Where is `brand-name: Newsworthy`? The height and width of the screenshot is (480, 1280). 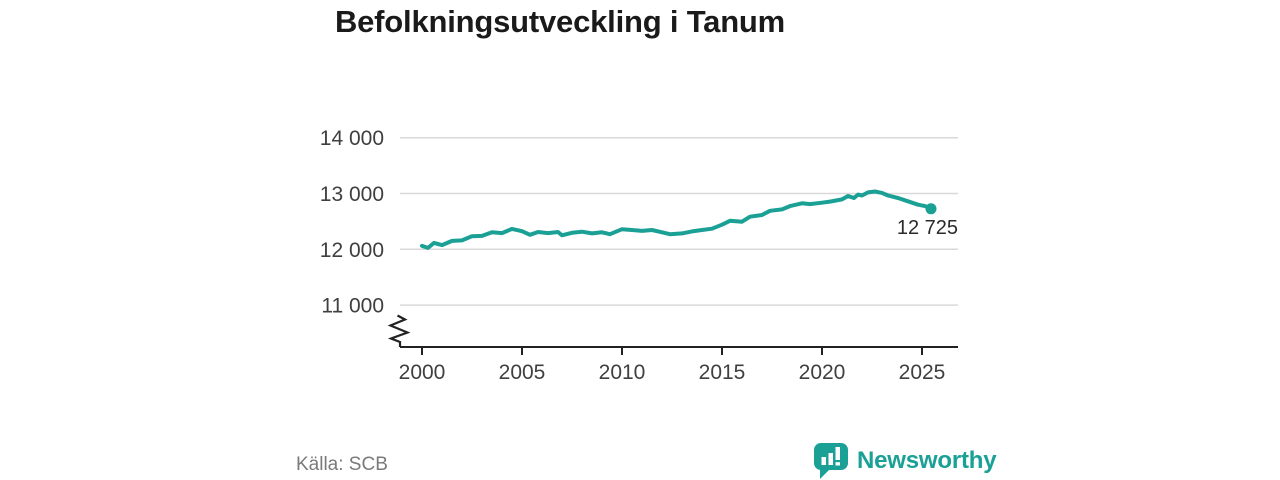
brand-name: Newsworthy is located at coordinates (927, 460).